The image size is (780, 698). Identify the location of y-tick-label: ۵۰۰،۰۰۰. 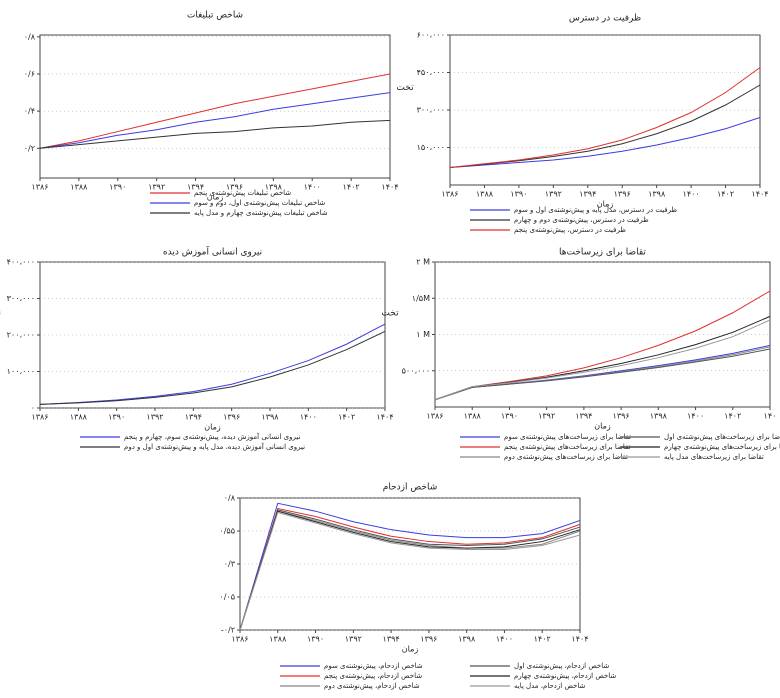
(416, 370).